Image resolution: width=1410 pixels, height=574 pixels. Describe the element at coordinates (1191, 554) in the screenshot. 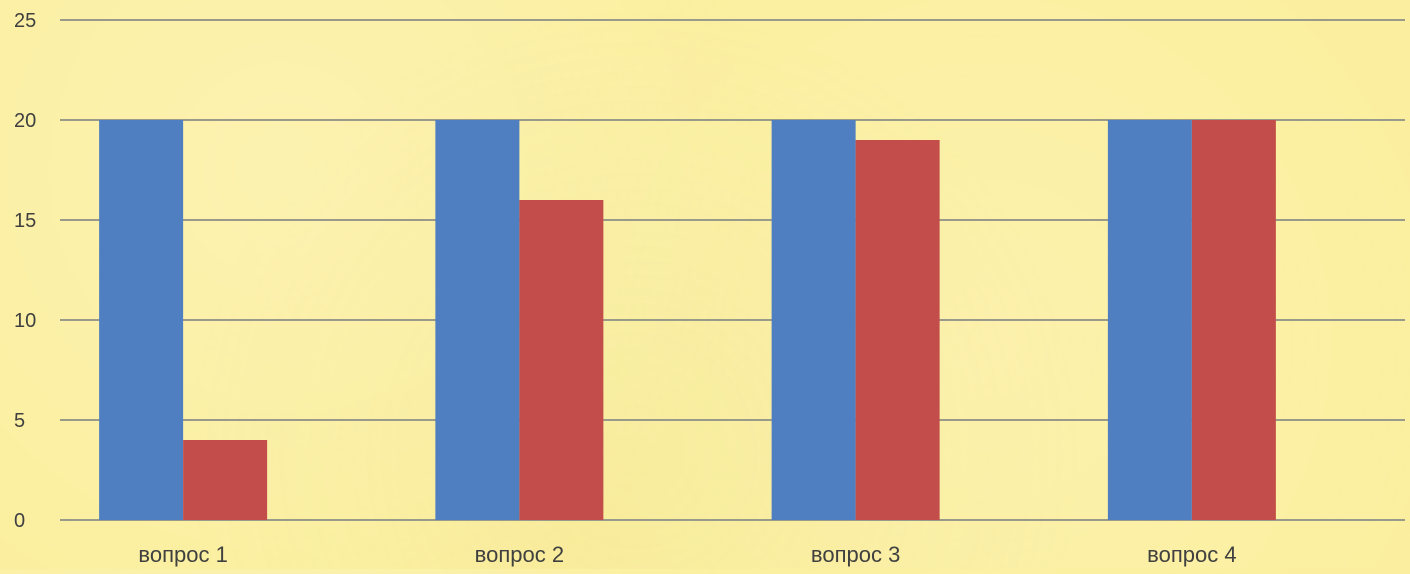

I see `x-tick-label: вопрос 4` at that location.